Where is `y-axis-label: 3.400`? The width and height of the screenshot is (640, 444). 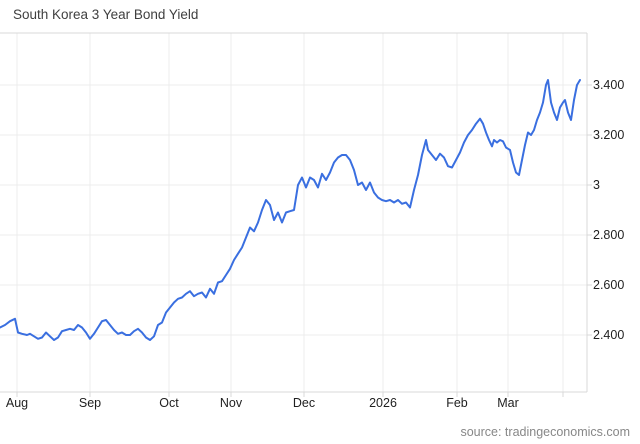 y-axis-label: 3.400 is located at coordinates (609, 85).